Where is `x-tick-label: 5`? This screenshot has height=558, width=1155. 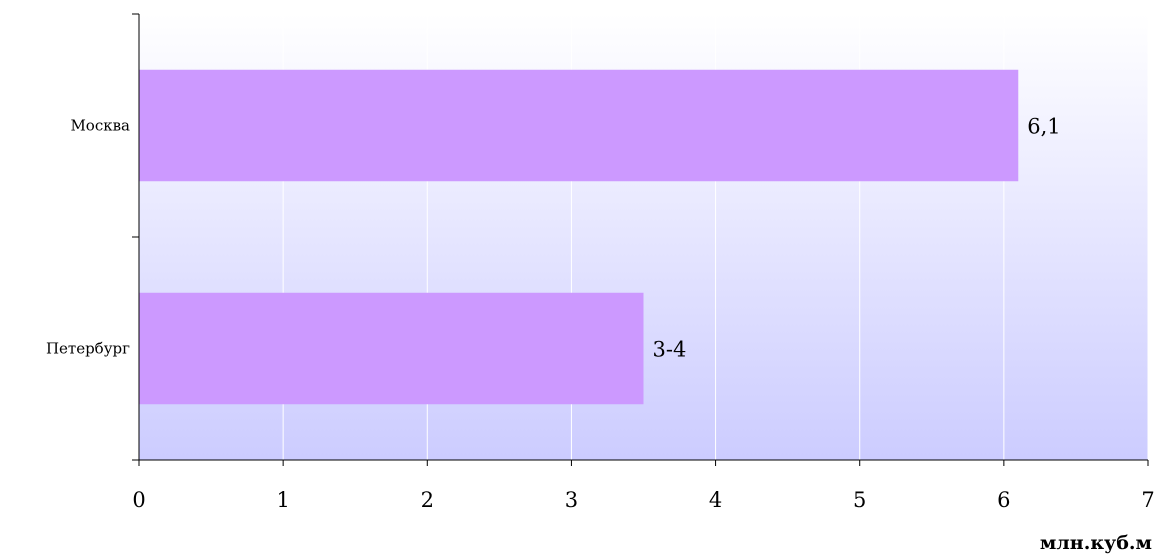
x-tick-label: 5 is located at coordinates (859, 500).